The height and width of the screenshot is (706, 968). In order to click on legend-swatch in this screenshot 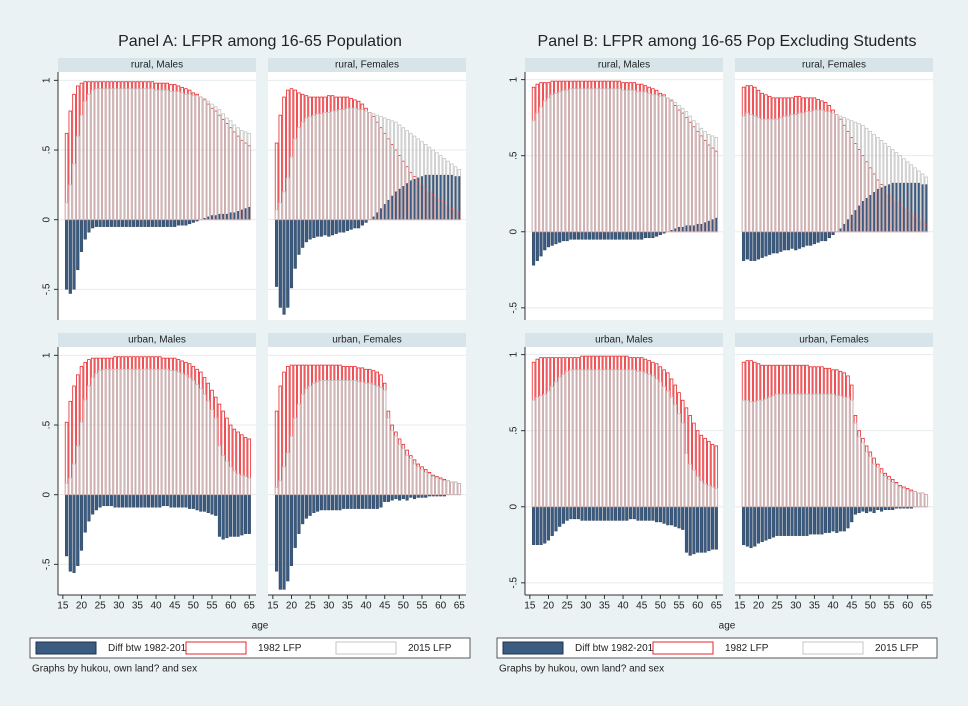, I will do `click(683, 648)`.